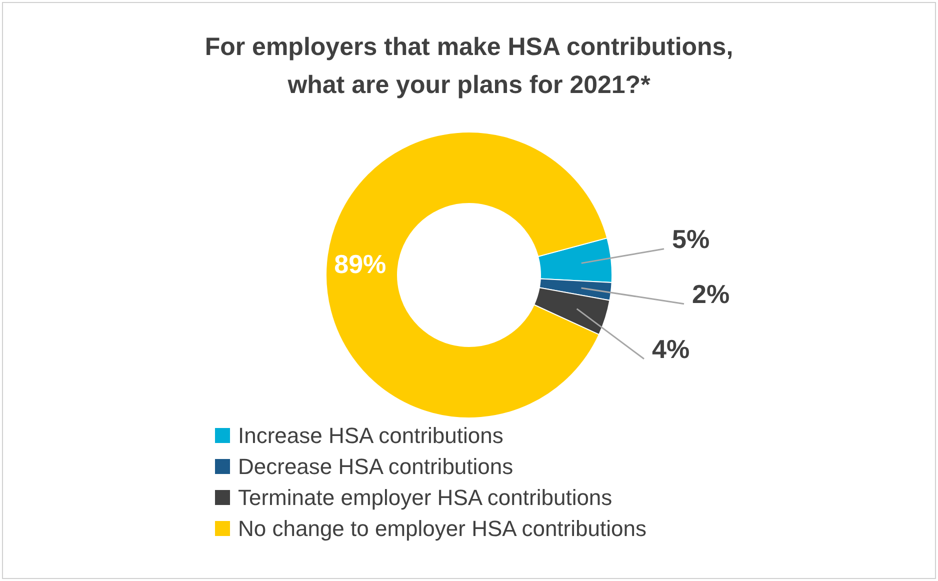 This screenshot has height=581, width=938. What do you see at coordinates (711, 294) in the screenshot?
I see `data-label: 2%` at bounding box center [711, 294].